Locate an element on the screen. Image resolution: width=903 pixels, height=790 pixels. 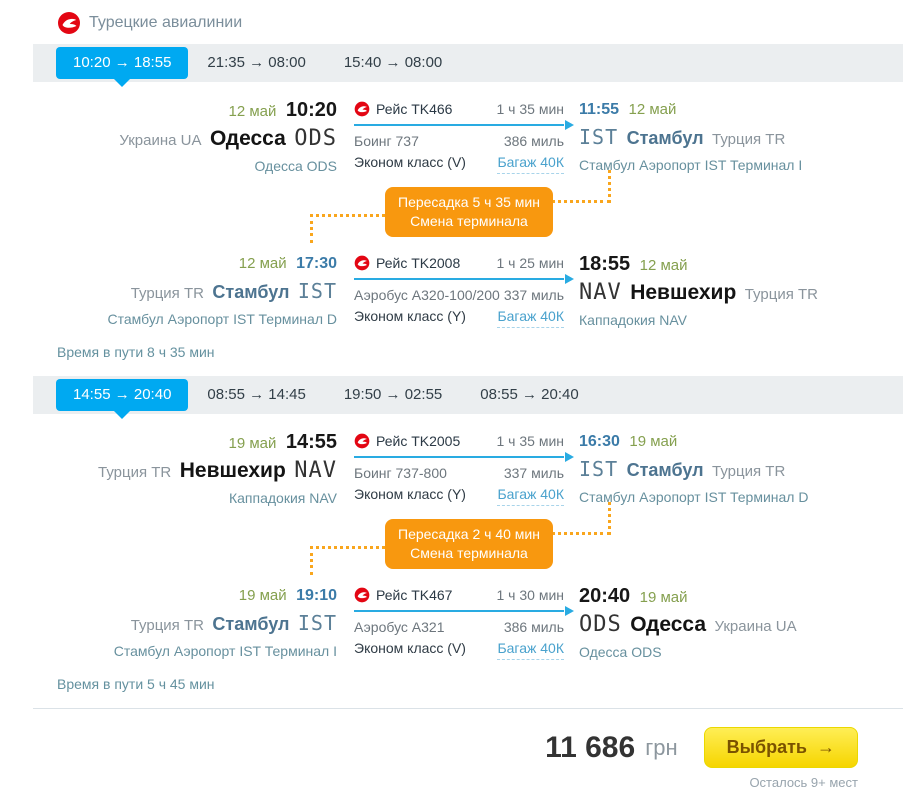
departure-airport-code: IST is located at coordinates (317, 291).